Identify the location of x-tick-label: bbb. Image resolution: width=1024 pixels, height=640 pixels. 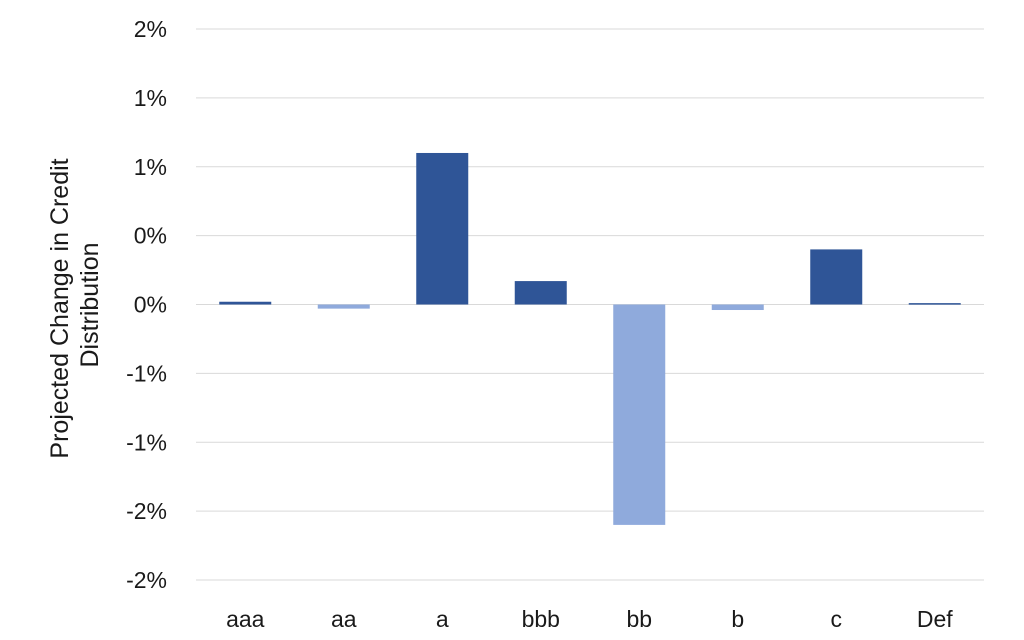
(541, 619).